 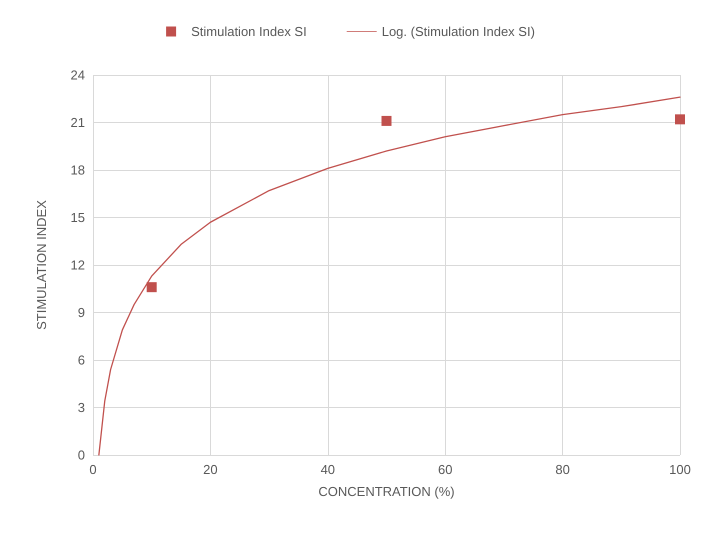 What do you see at coordinates (328, 469) in the screenshot?
I see `x-tick-label: 40` at bounding box center [328, 469].